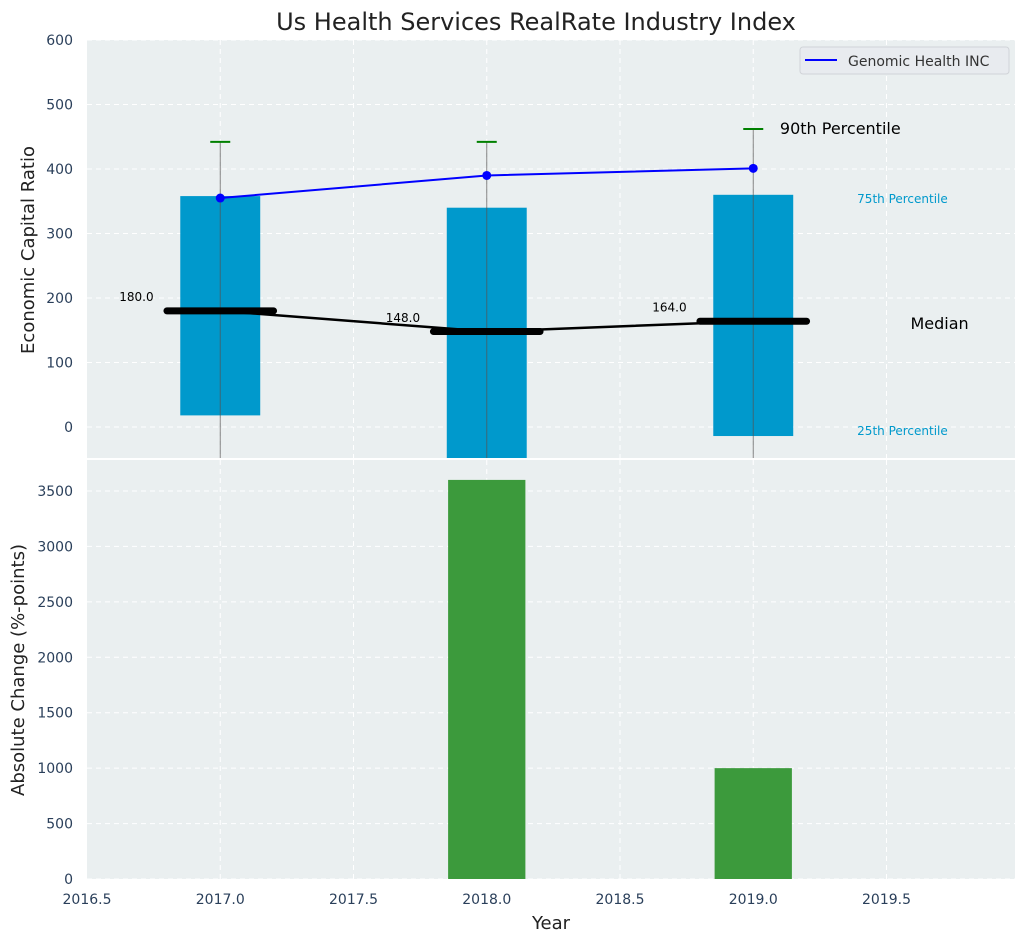 The height and width of the screenshot is (942, 1026). I want to click on y-tick-label: 100, so click(59, 364).